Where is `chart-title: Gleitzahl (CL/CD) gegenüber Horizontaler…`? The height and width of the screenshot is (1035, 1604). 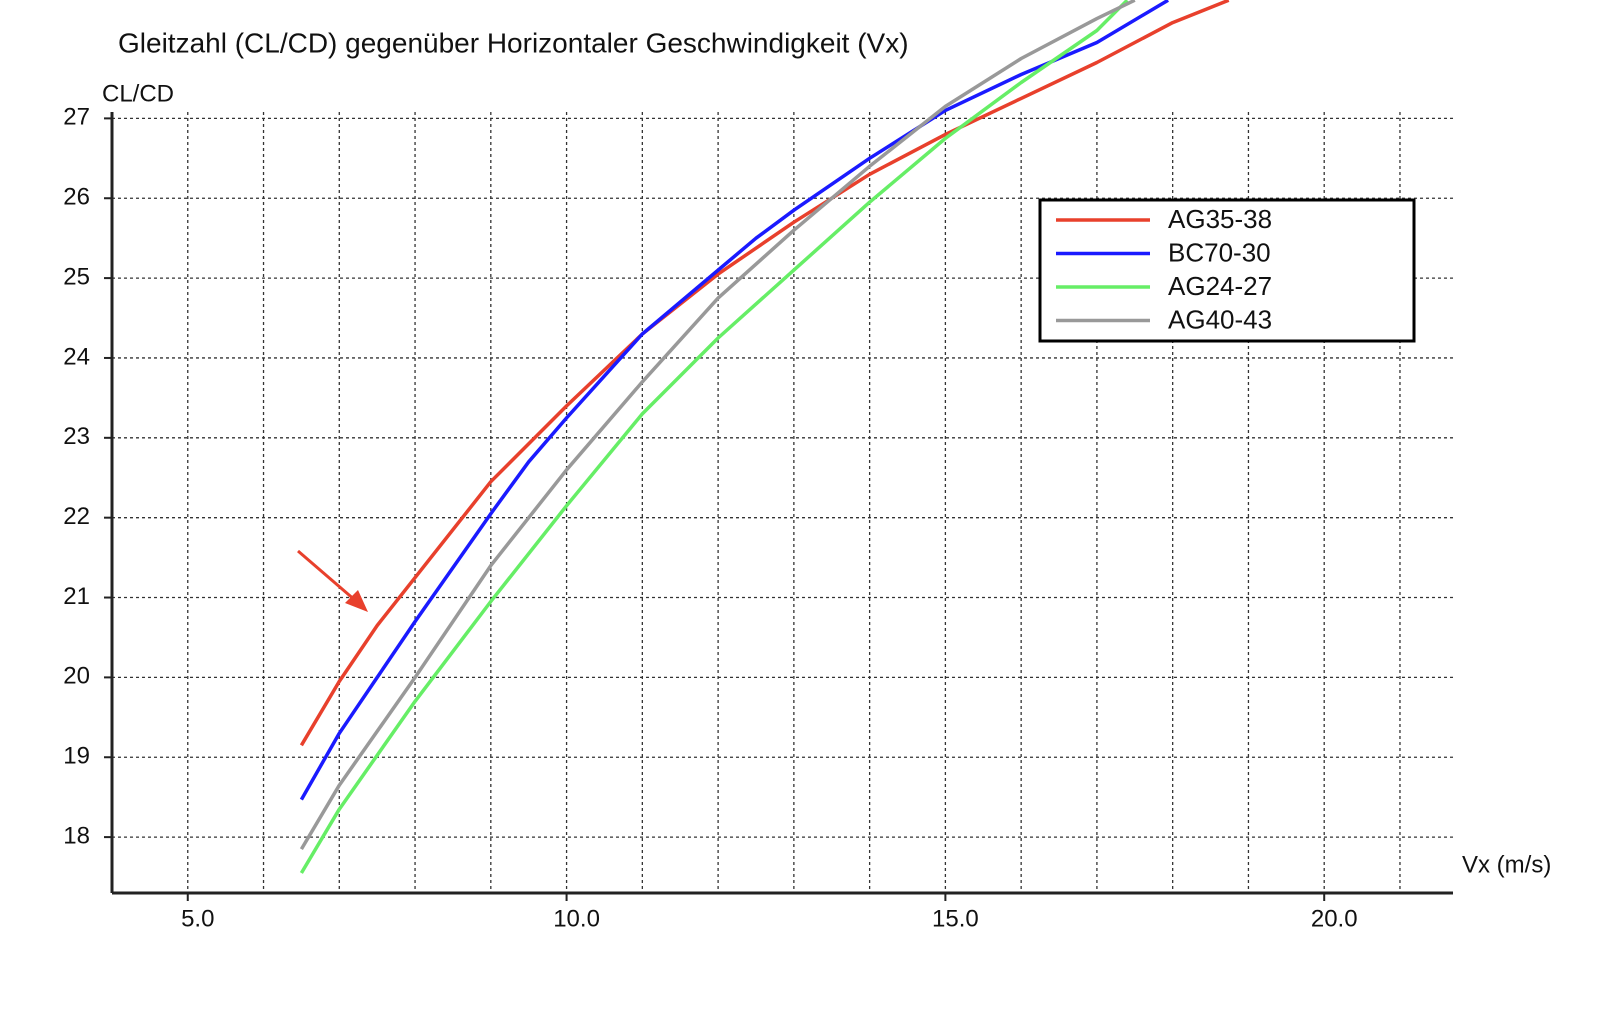 chart-title: Gleitzahl (CL/CD) gegenüber Horizontaler… is located at coordinates (513, 42).